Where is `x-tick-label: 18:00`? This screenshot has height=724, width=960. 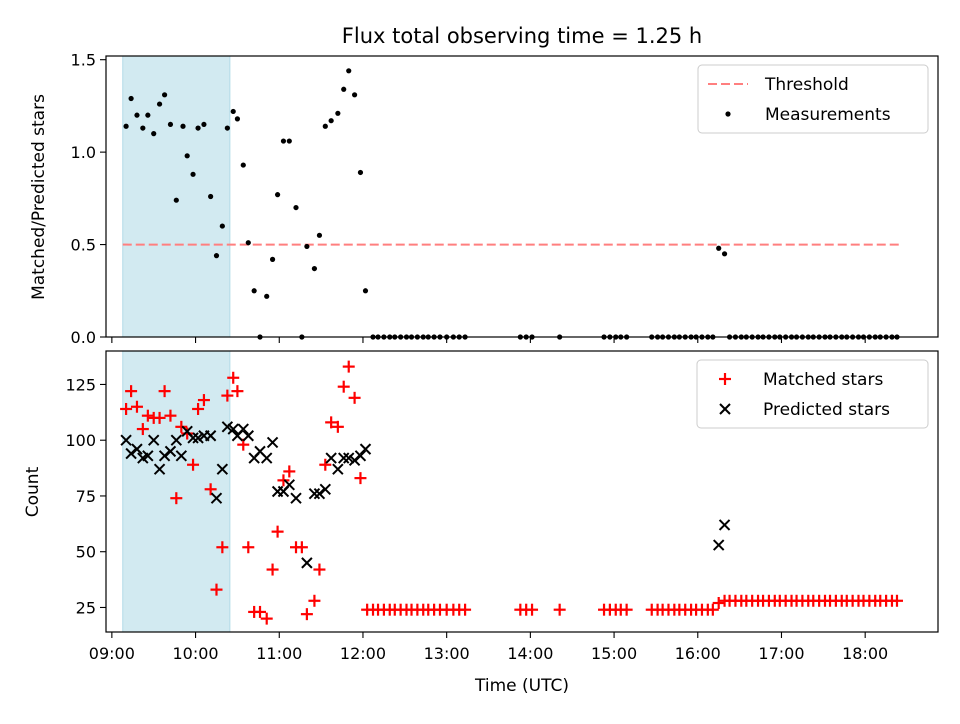 x-tick-label: 18:00 is located at coordinates (865, 653).